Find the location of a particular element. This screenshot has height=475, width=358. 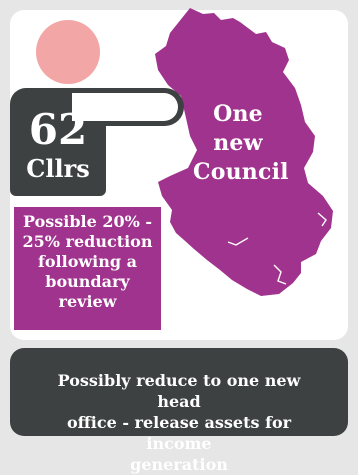

council-label: One new Council is located at coordinates (241, 143).